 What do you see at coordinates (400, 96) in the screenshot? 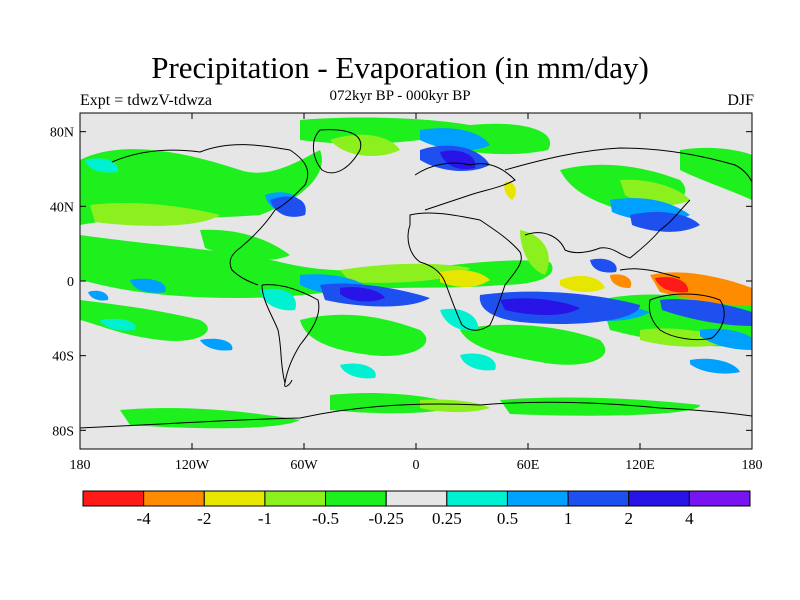
I see `figure-subtitle: 072kyr BP - 000kyr BP` at bounding box center [400, 96].